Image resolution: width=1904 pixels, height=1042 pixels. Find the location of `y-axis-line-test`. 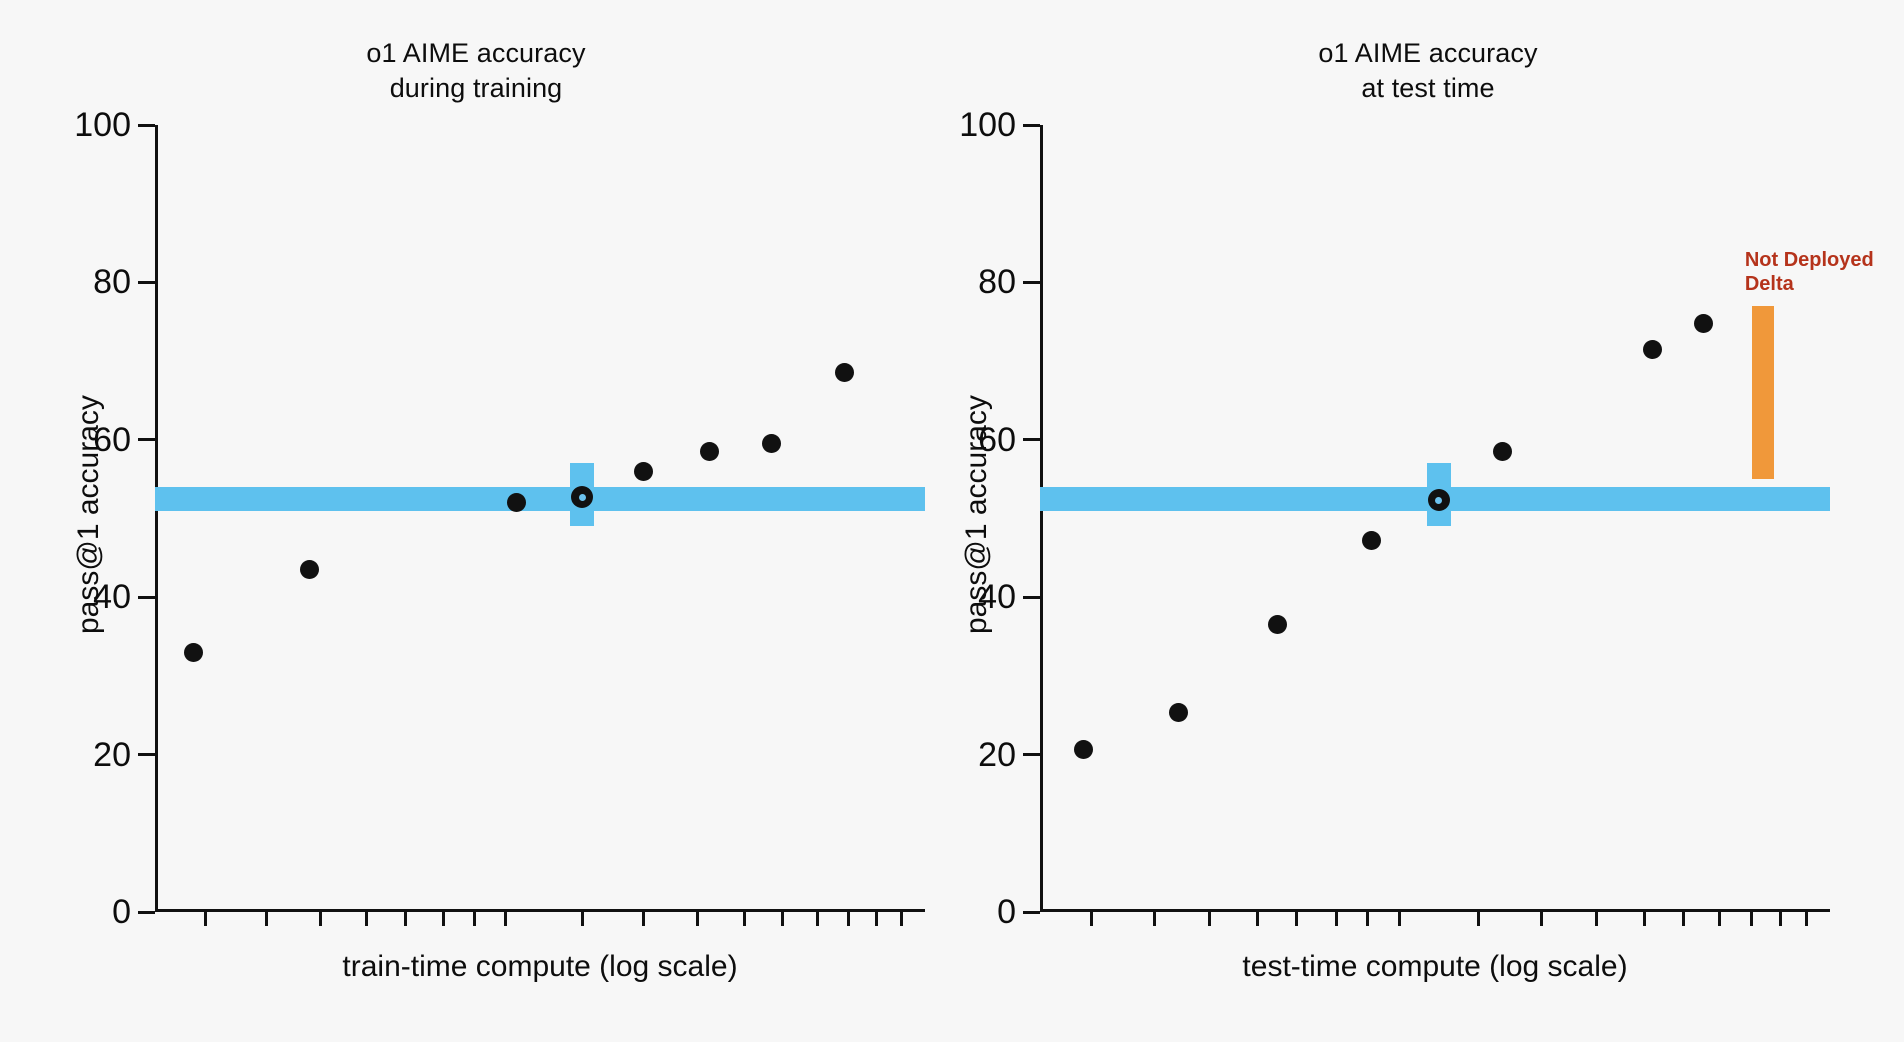

y-axis-line-test is located at coordinates (1041, 518).